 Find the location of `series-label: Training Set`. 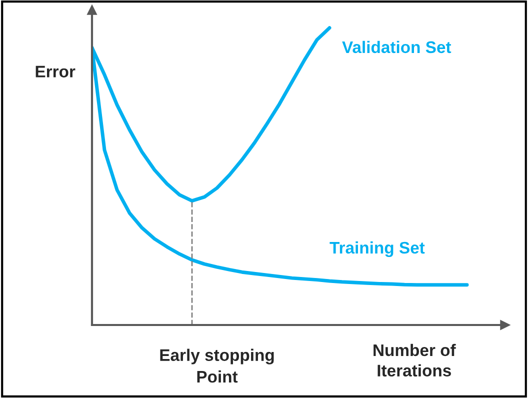

series-label: Training Set is located at coordinates (377, 249).